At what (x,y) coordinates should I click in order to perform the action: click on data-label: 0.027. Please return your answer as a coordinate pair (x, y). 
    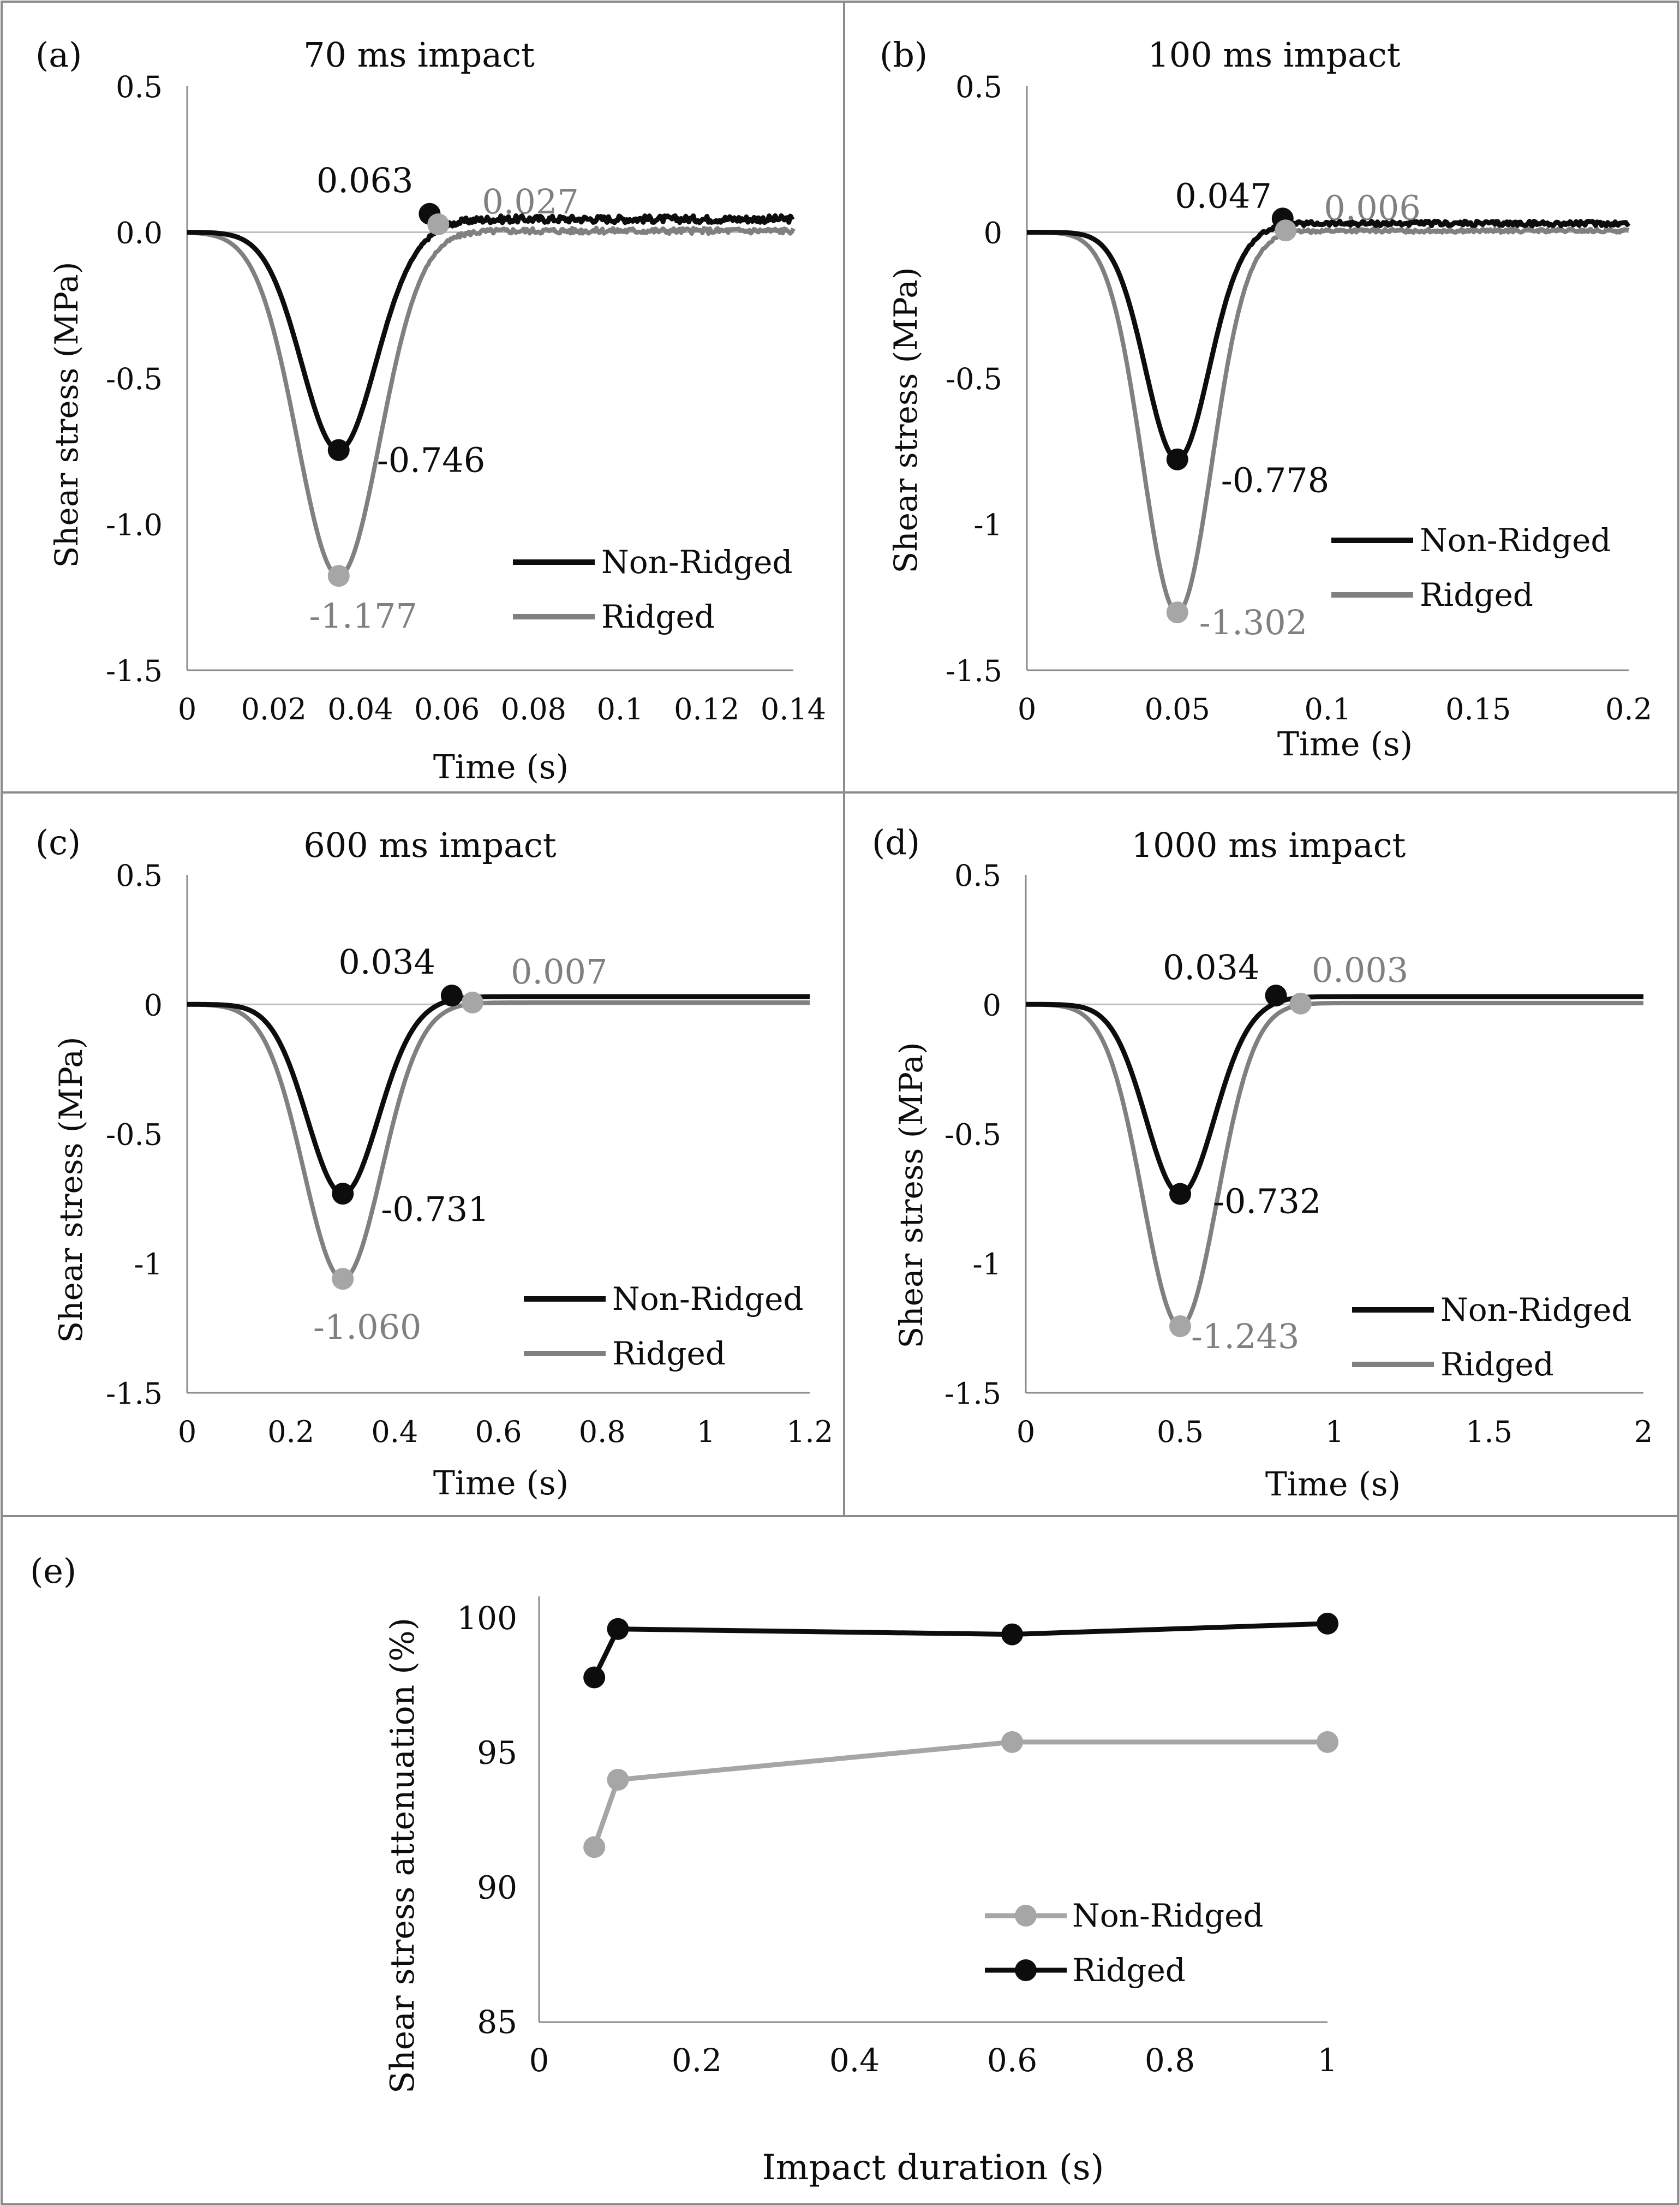
    Looking at the image, I should click on (530, 202).